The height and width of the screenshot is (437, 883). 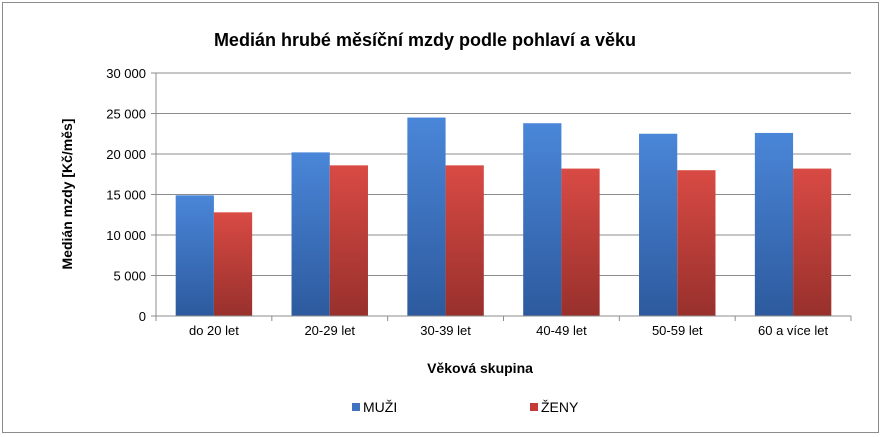 What do you see at coordinates (67, 194) in the screenshot?
I see `y-axis-title: Medián mzdy [Kč/měs]` at bounding box center [67, 194].